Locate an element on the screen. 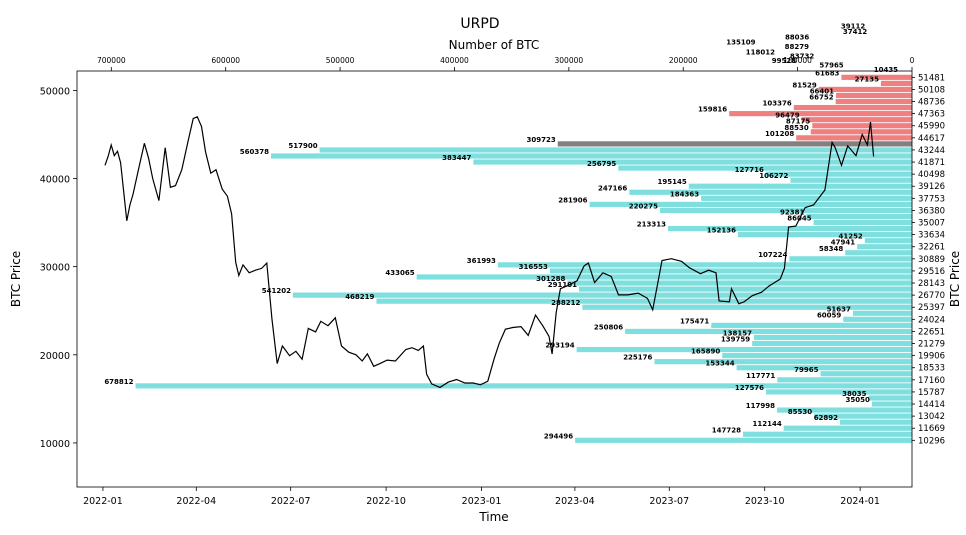 This screenshot has width=966, height=535. right-tick-label: 24024 is located at coordinates (931, 320).